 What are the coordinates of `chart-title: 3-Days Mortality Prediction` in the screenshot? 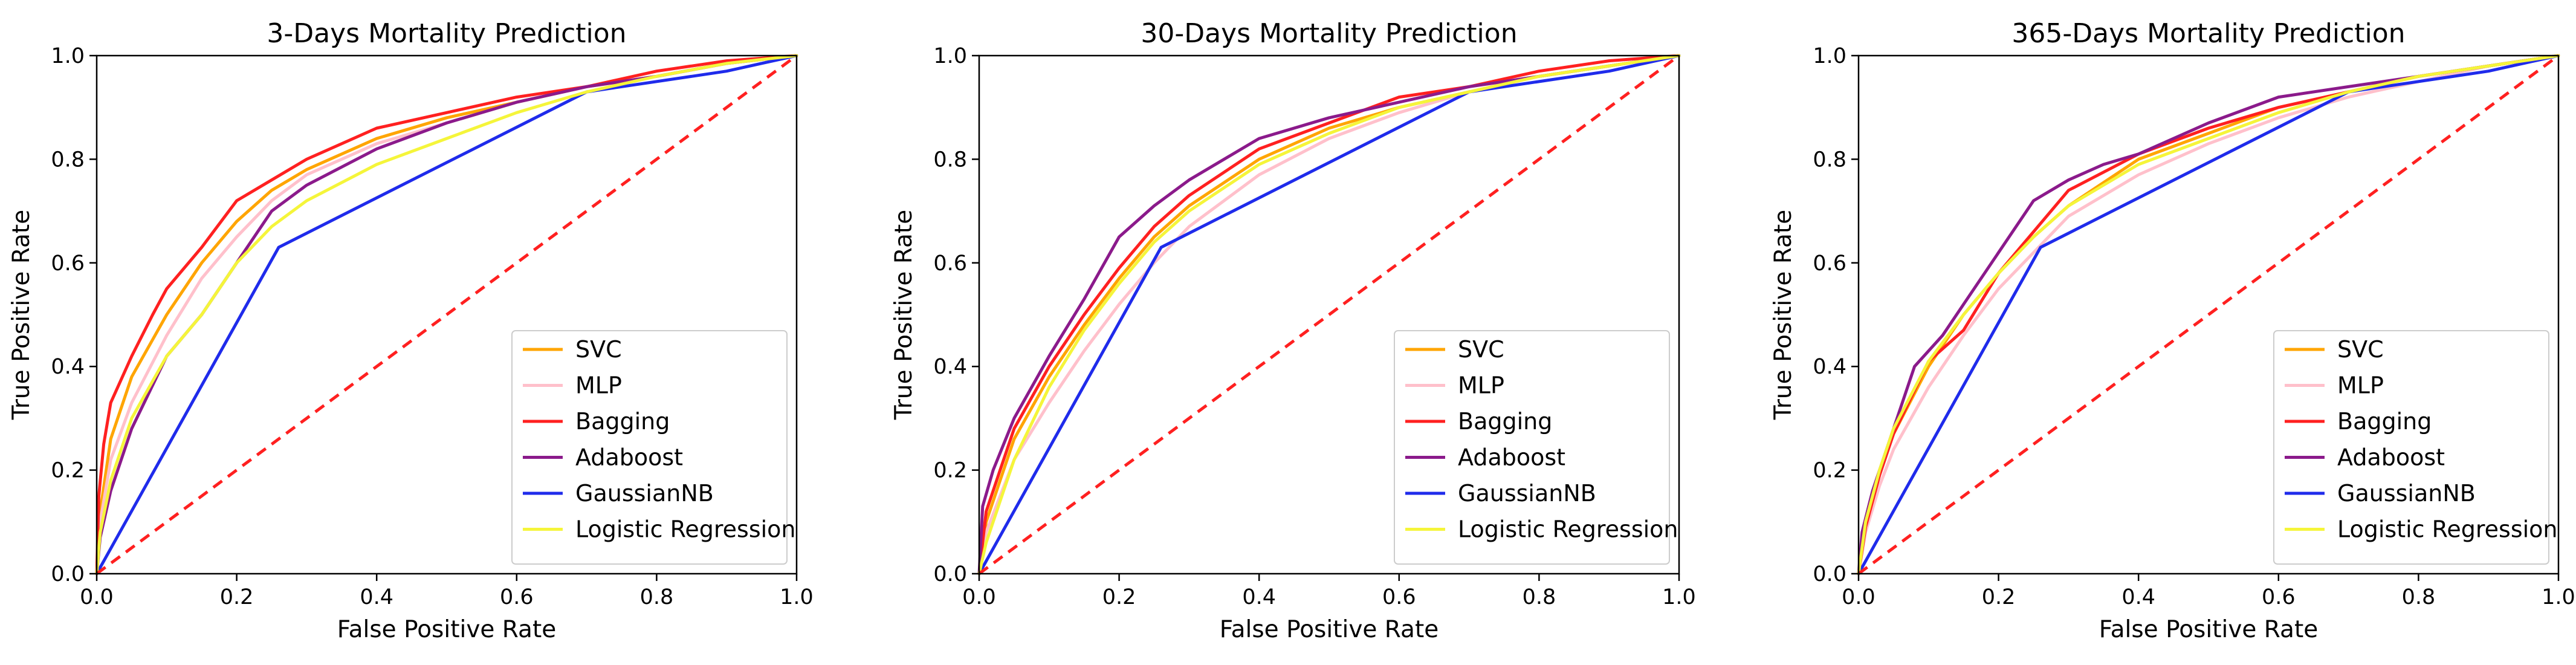 It's located at (446, 33).